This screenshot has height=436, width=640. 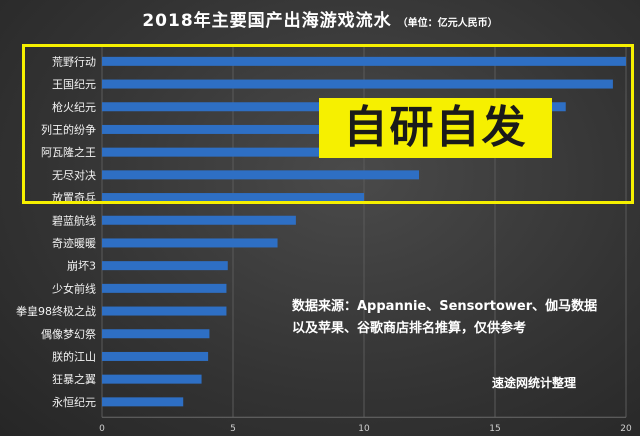 What do you see at coordinates (74, 379) in the screenshot?
I see `category-label: 狂暴之翼` at bounding box center [74, 379].